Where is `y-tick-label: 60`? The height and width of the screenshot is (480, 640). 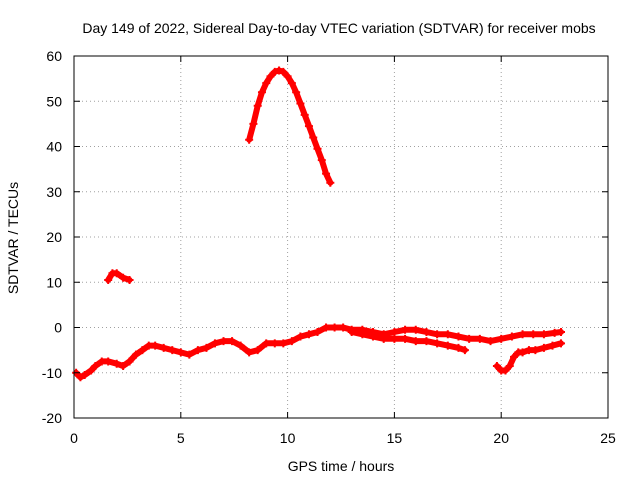
y-tick-label: 60 is located at coordinates (54, 56).